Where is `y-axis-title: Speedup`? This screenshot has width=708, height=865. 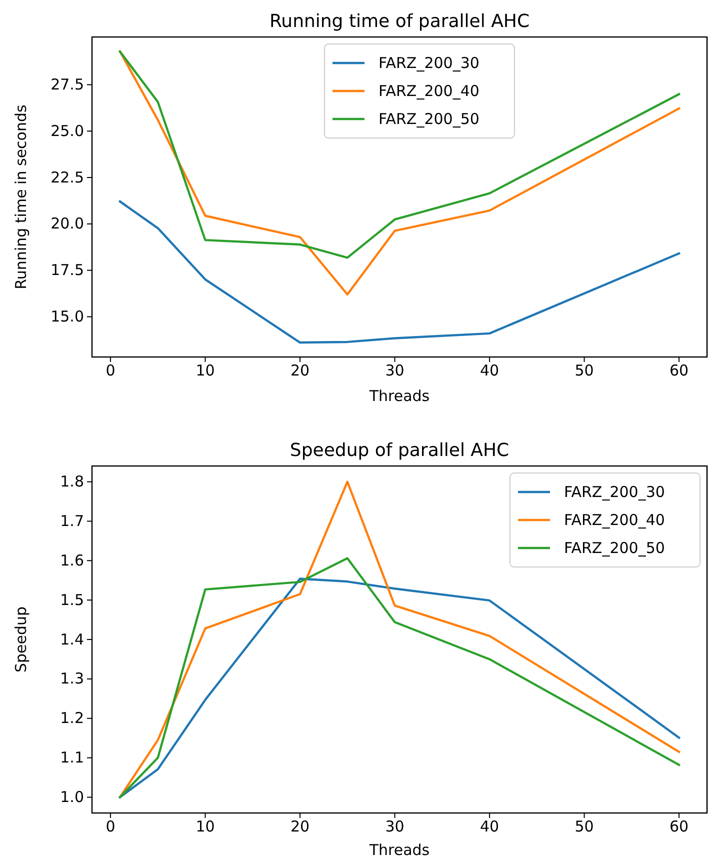
y-axis-title: Speedup is located at coordinates (21, 639).